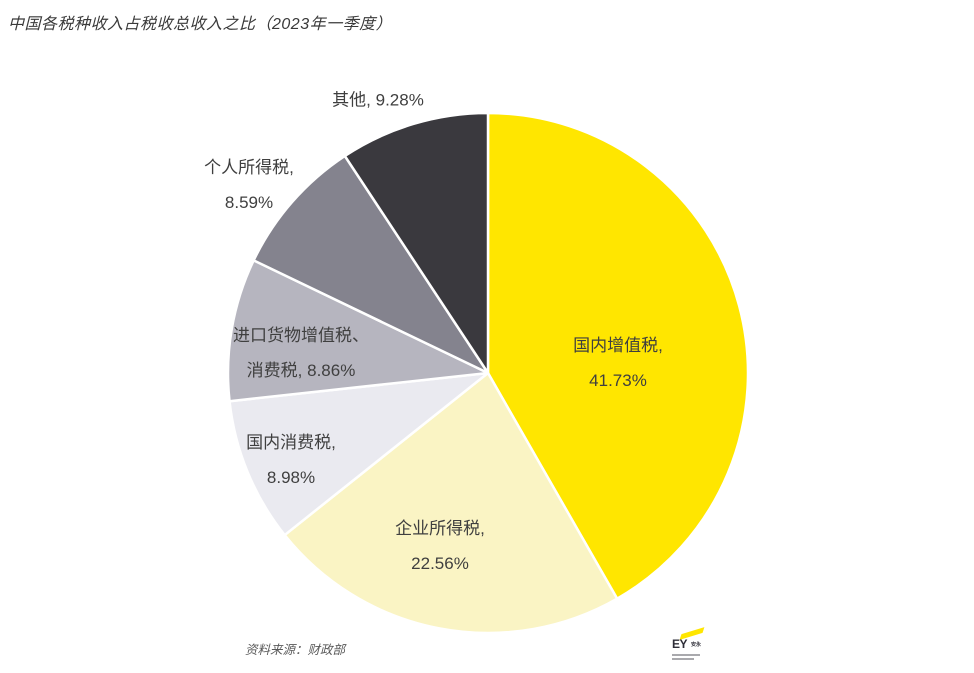 This screenshot has height=673, width=974. Describe the element at coordinates (291, 460) in the screenshot. I see `slice-label-domestic-consumption-tax: 国内消费税, 8.98%` at that location.